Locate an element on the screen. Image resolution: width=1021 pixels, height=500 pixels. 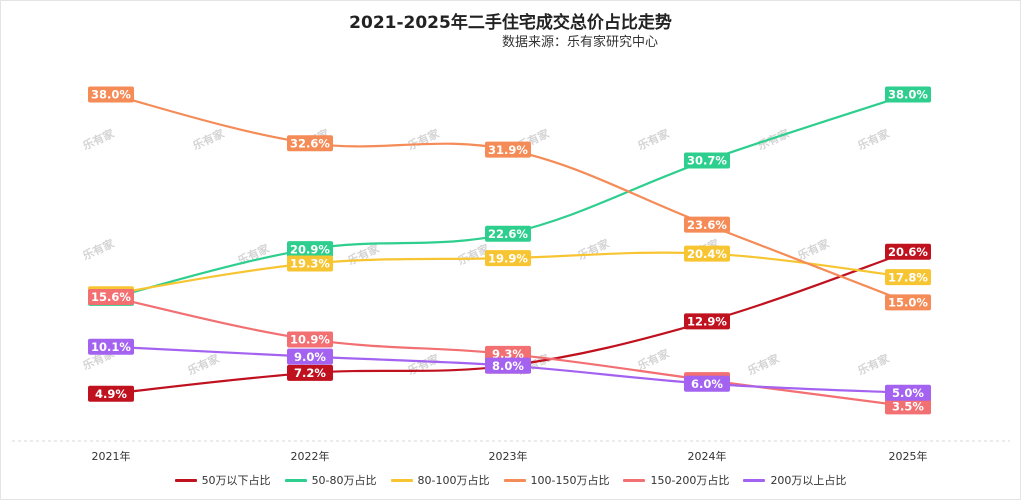
data-label-text: 12.9% is located at coordinates (707, 322).